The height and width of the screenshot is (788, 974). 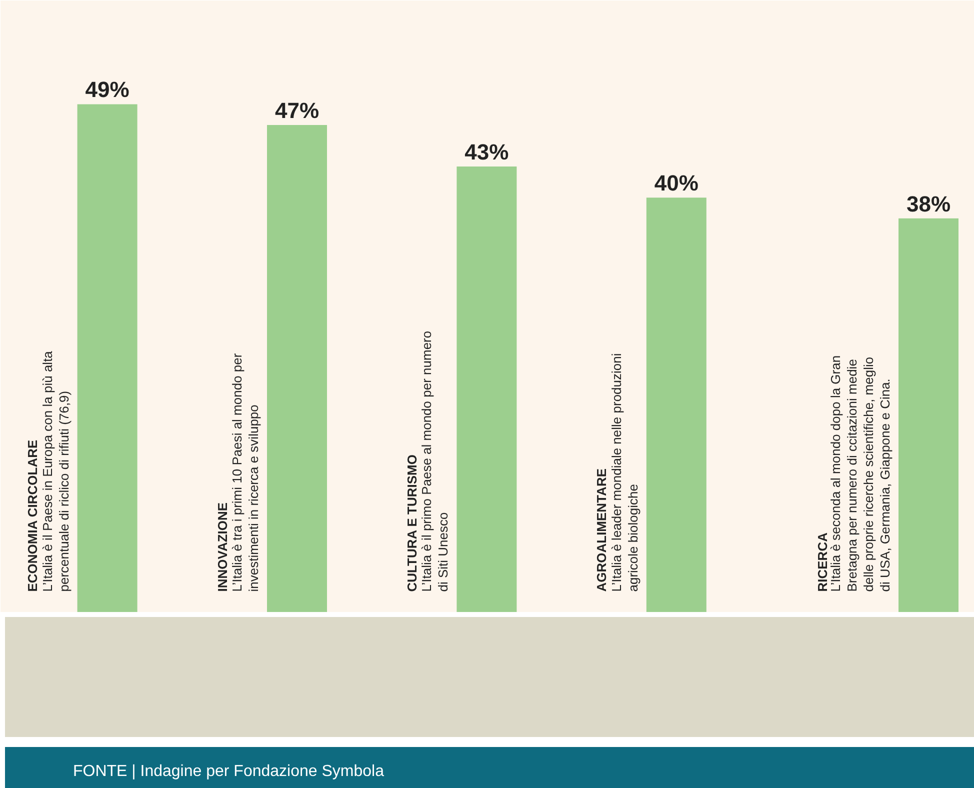 What do you see at coordinates (676, 183) in the screenshot?
I see `data-label: 40%` at bounding box center [676, 183].